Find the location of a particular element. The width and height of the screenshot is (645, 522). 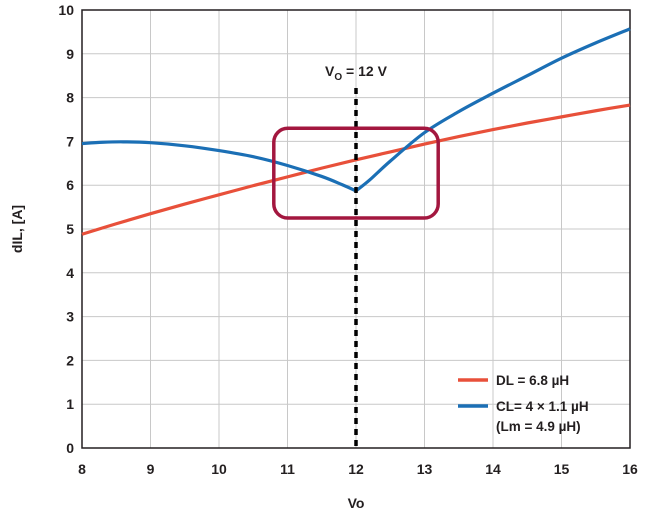

y-tick-label: 0 is located at coordinates (70, 448).